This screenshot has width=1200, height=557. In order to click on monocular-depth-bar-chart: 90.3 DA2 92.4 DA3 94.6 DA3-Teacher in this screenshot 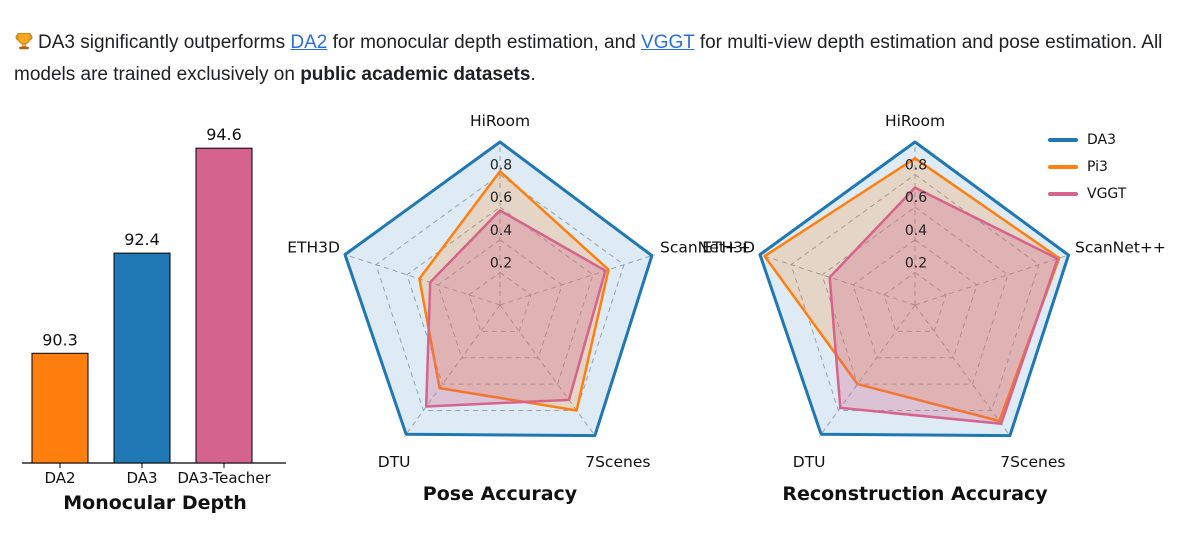, I will do `click(154, 306)`.